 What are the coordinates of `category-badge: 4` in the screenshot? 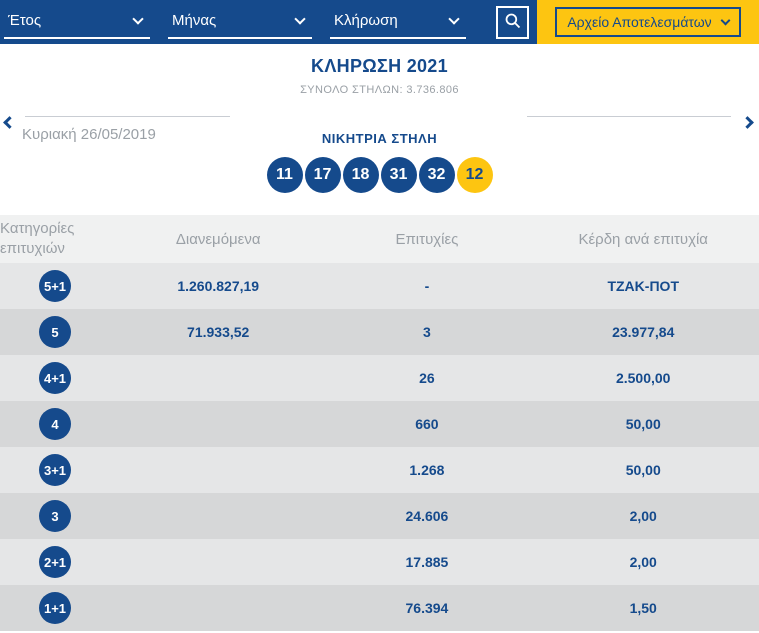 It's located at (55, 424).